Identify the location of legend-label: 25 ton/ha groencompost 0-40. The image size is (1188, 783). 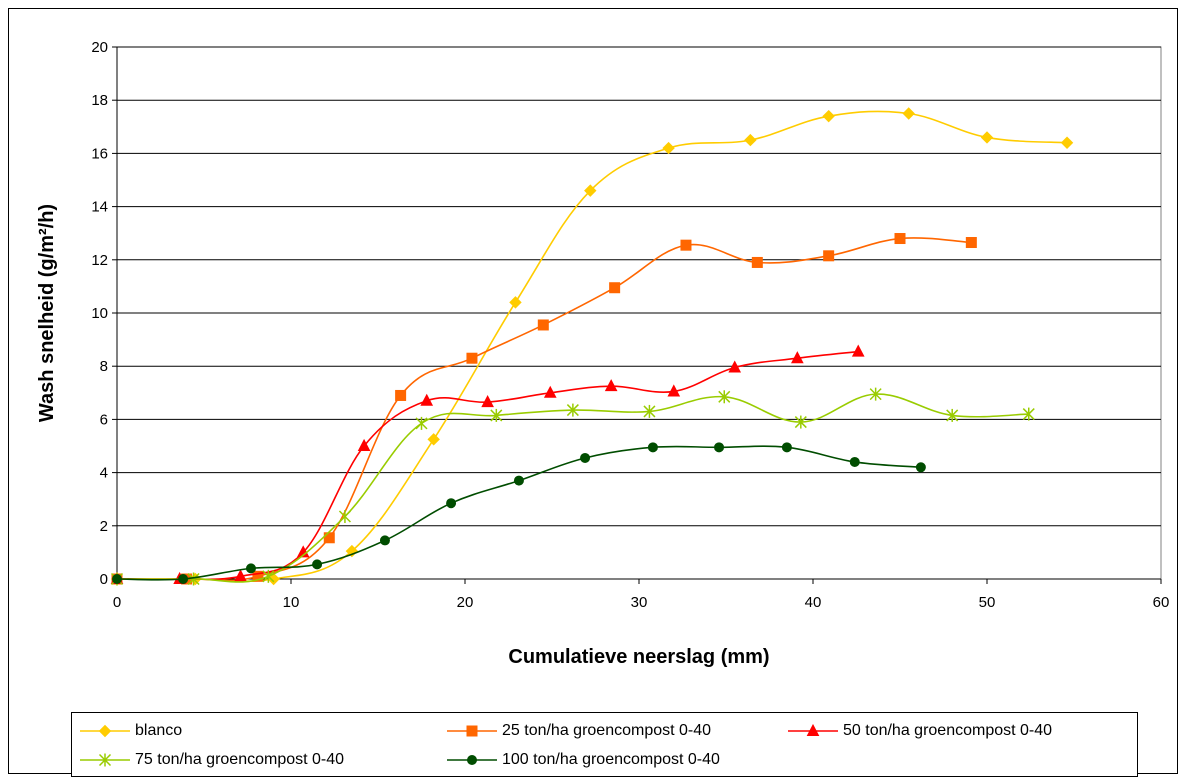
(607, 730).